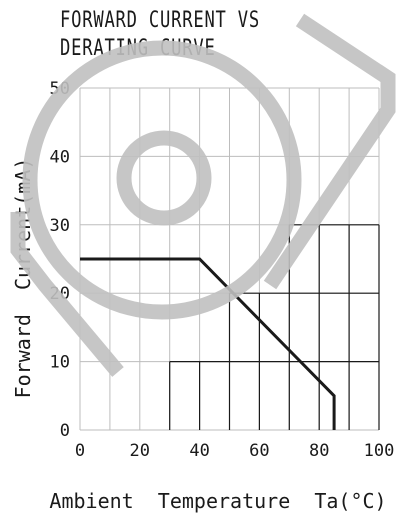  What do you see at coordinates (67, 294) in the screenshot?
I see `watermark-arm-left` at bounding box center [67, 294].